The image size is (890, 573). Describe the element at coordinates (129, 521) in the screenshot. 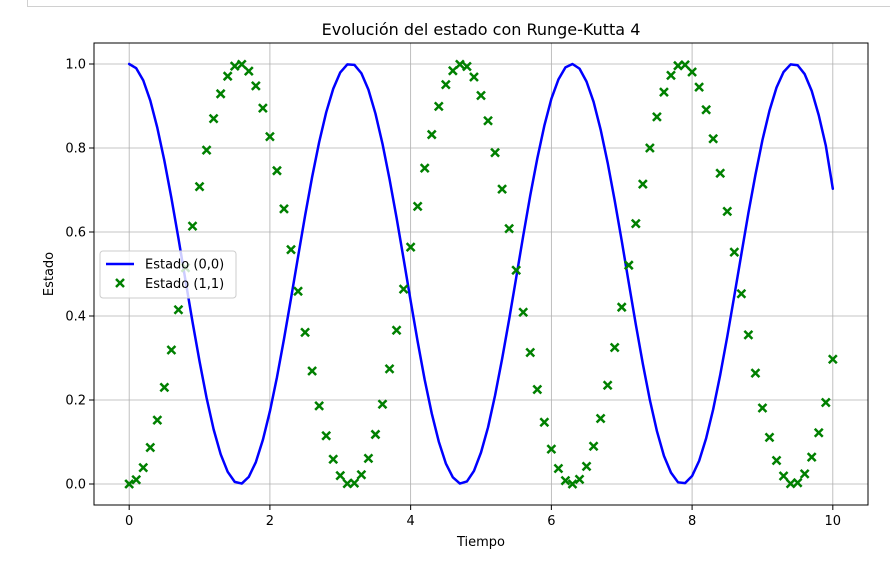

I see `x-tick-label: 0` at that location.